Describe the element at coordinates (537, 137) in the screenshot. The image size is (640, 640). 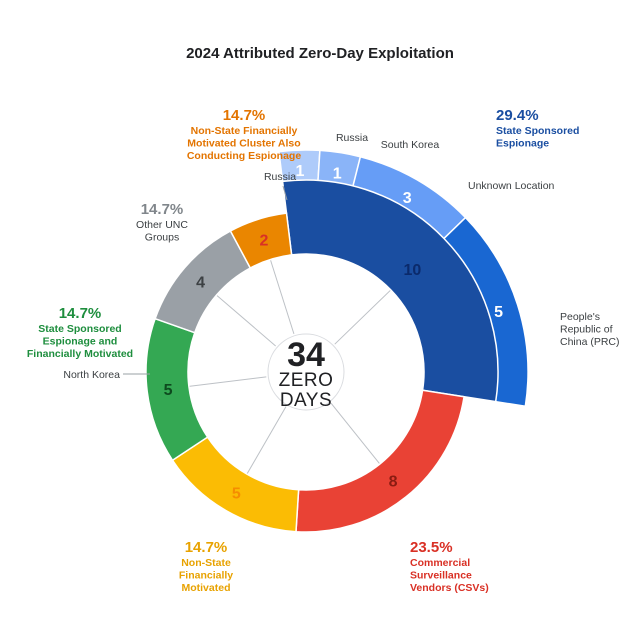
I see `category-label-state: State Sponsored Espionage` at that location.